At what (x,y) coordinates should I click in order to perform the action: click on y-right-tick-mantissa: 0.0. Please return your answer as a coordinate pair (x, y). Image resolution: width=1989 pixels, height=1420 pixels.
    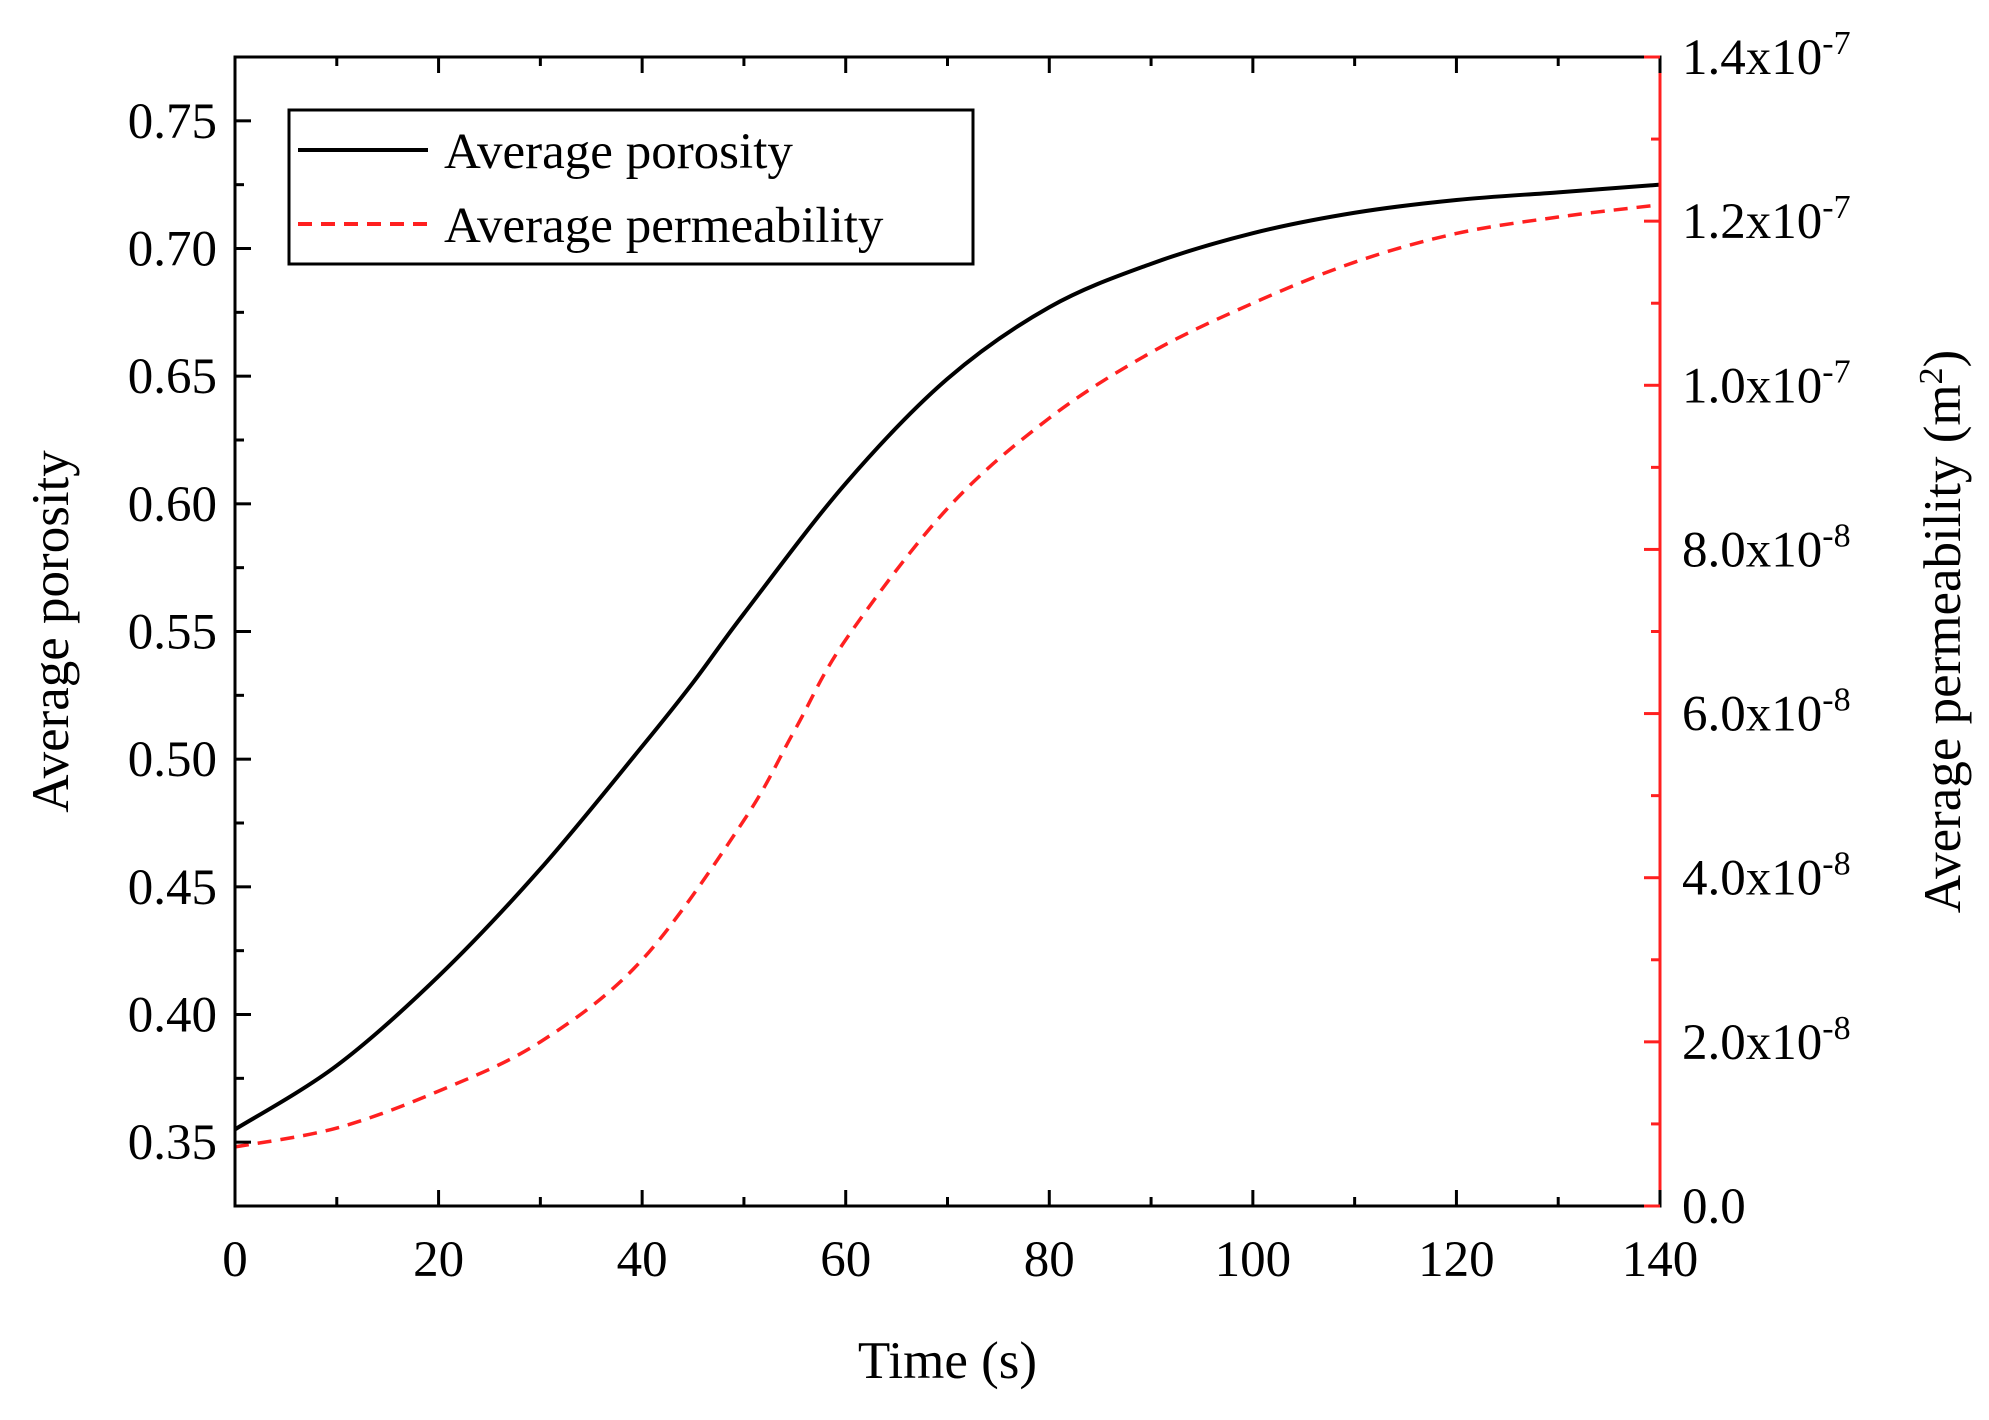
    Looking at the image, I should click on (1714, 1207).